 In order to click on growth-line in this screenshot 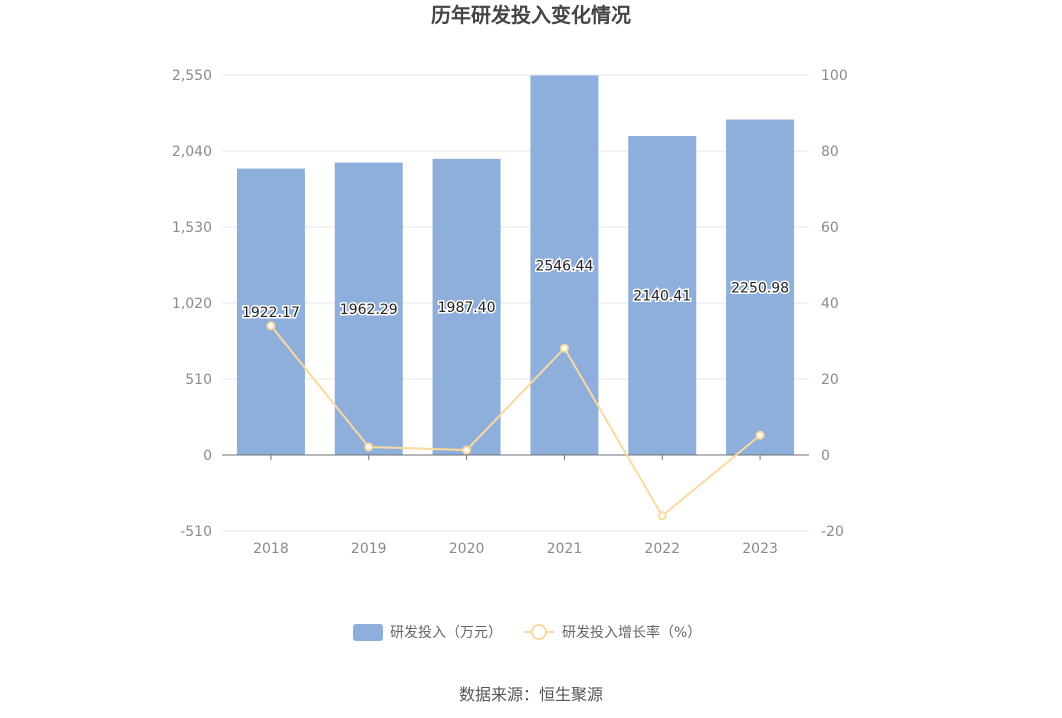, I will do `click(515, 421)`.